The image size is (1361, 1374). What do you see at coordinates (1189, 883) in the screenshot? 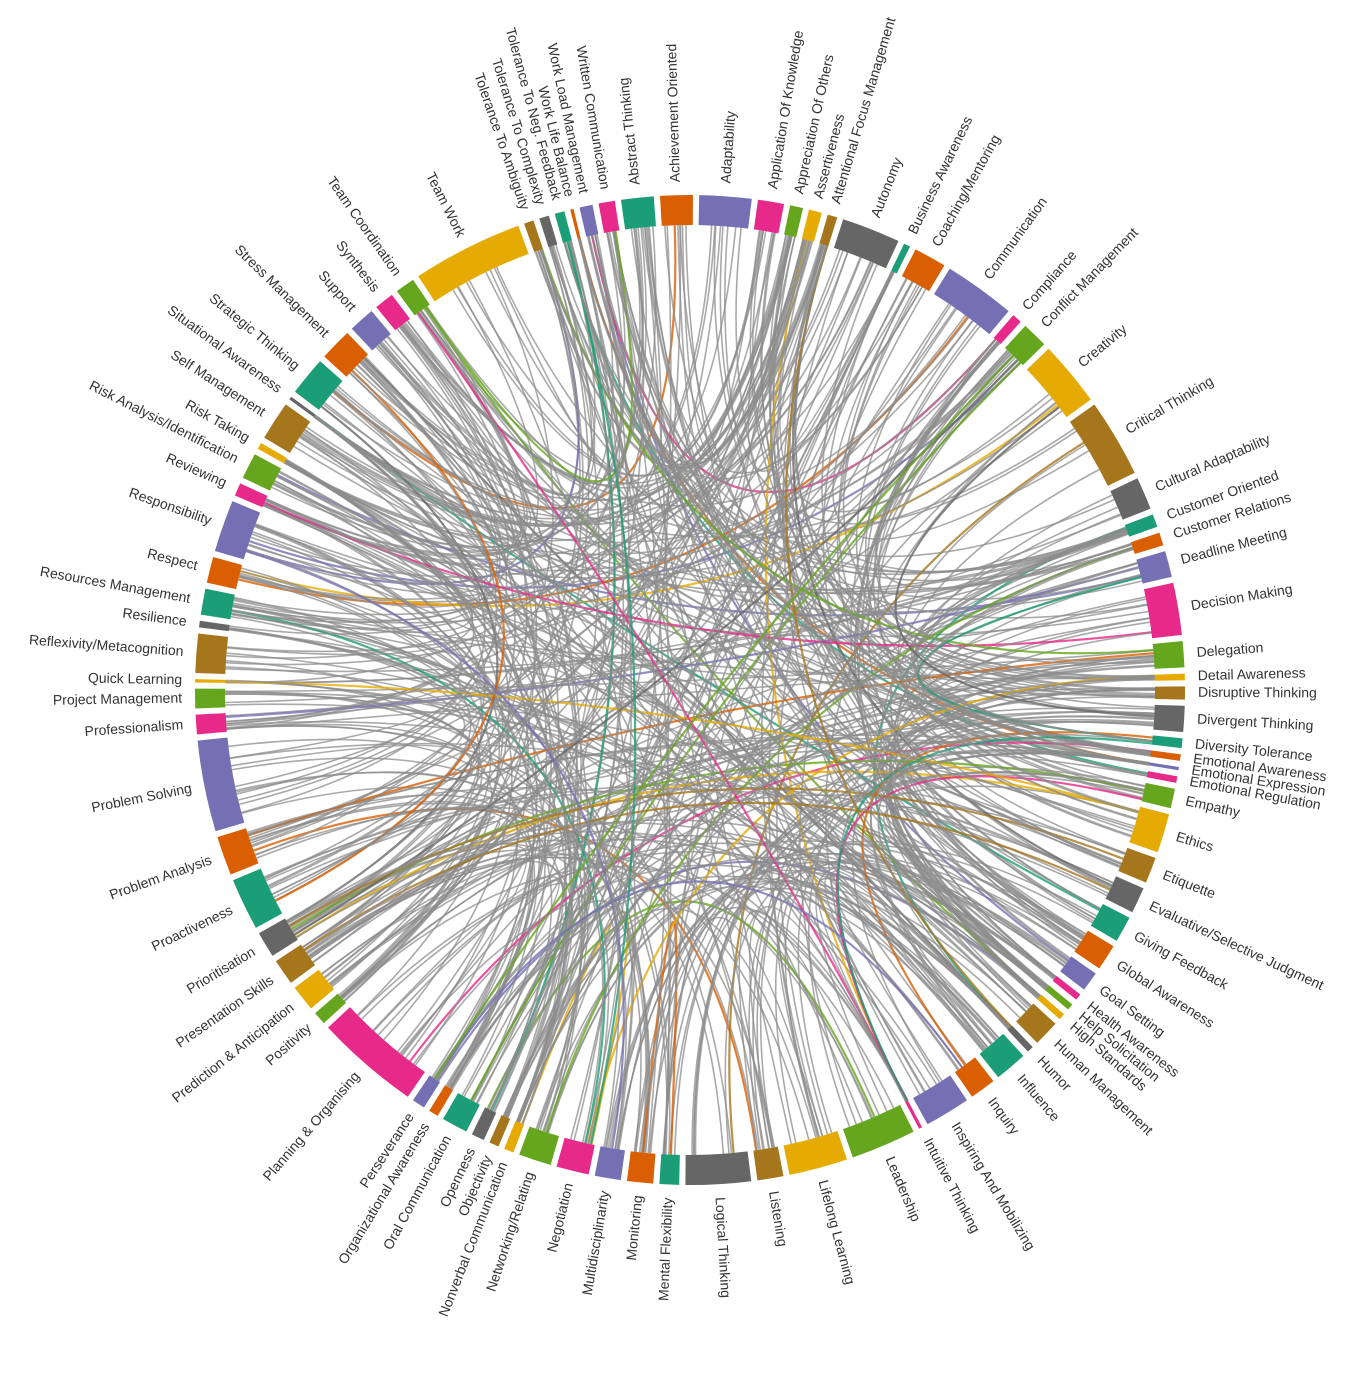
I see `label-etiquette: Etiquette` at bounding box center [1189, 883].